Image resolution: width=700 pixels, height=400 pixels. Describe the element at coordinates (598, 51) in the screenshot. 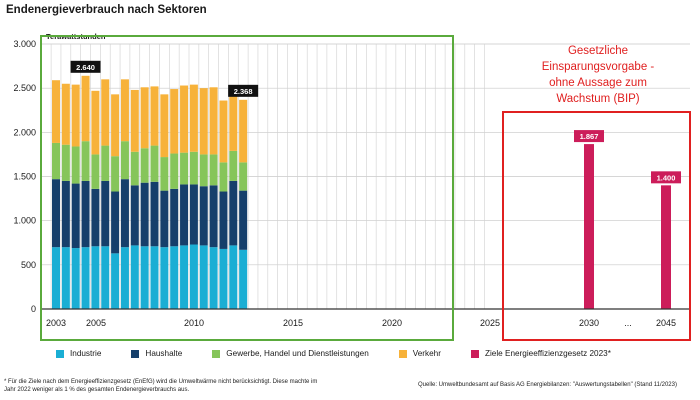

I see `annotation-line: Gesetzliche` at that location.